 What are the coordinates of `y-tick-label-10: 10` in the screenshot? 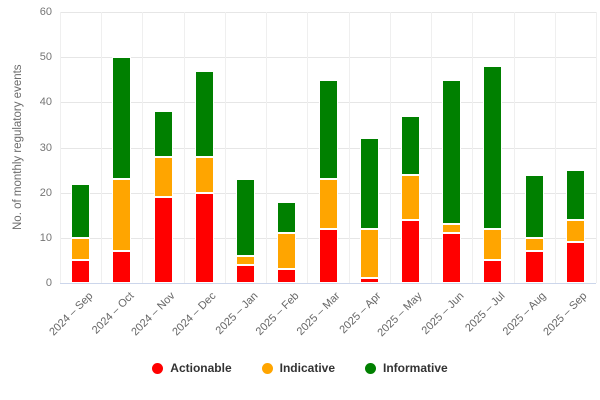 It's located at (45, 237).